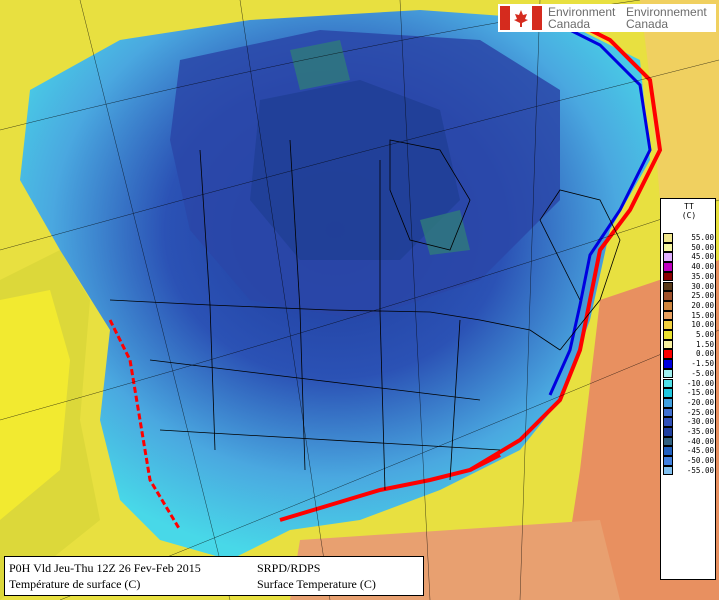 Image resolution: width=719 pixels, height=600 pixels. What do you see at coordinates (704, 354) in the screenshot?
I see `legend-label: 0.00` at bounding box center [704, 354].